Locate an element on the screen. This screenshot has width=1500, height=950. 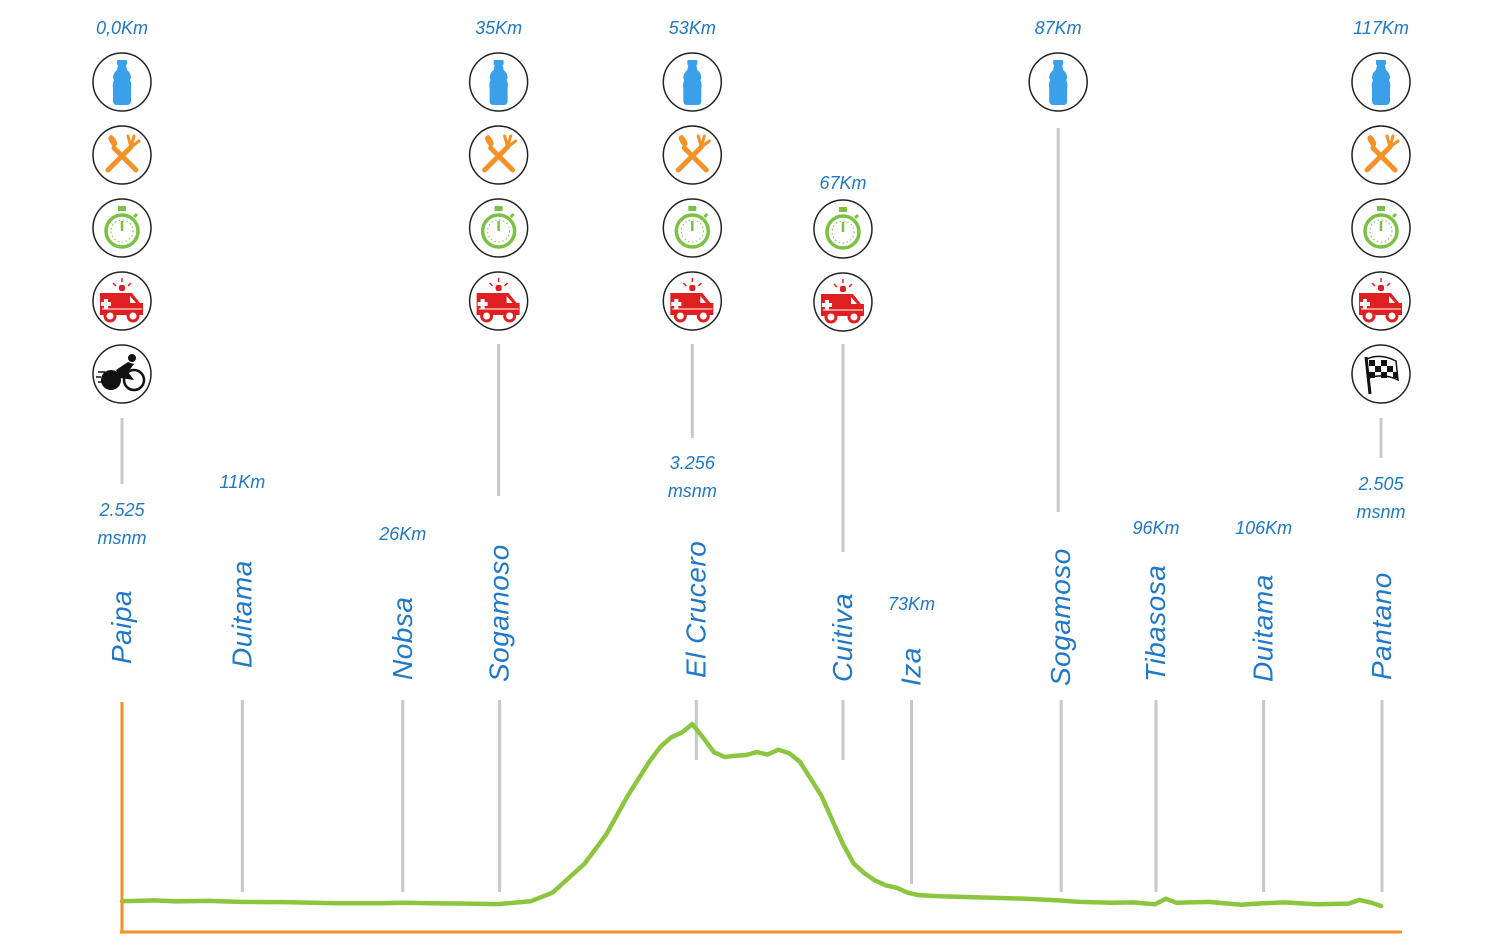
station-km-label: 0,0Km is located at coordinates (122, 28).